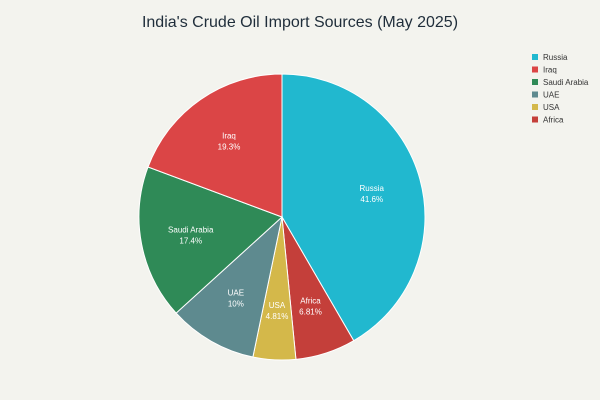  Describe the element at coordinates (535, 69) in the screenshot. I see `legend-swatch-iraq` at that location.